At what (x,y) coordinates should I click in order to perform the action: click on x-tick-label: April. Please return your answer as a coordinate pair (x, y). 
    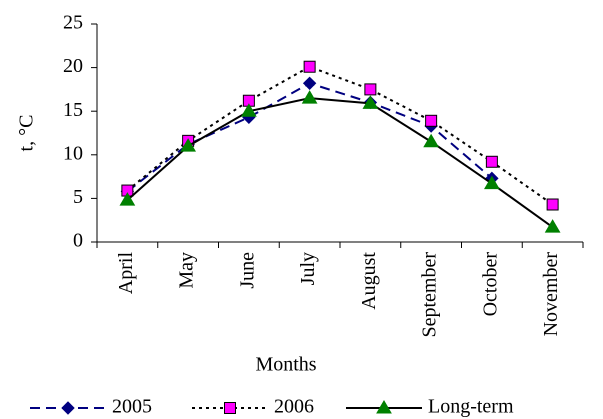
    Looking at the image, I should click on (126, 273).